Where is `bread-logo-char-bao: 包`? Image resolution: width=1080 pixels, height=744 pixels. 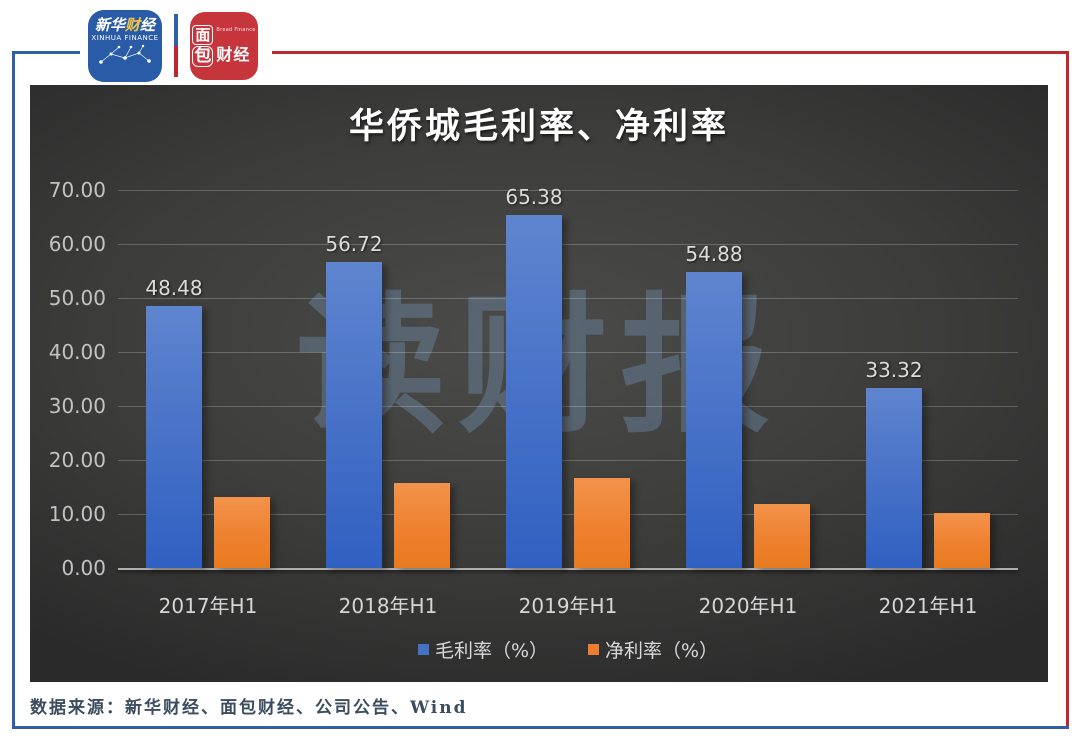 bread-logo-char-bao: 包 is located at coordinates (203, 56).